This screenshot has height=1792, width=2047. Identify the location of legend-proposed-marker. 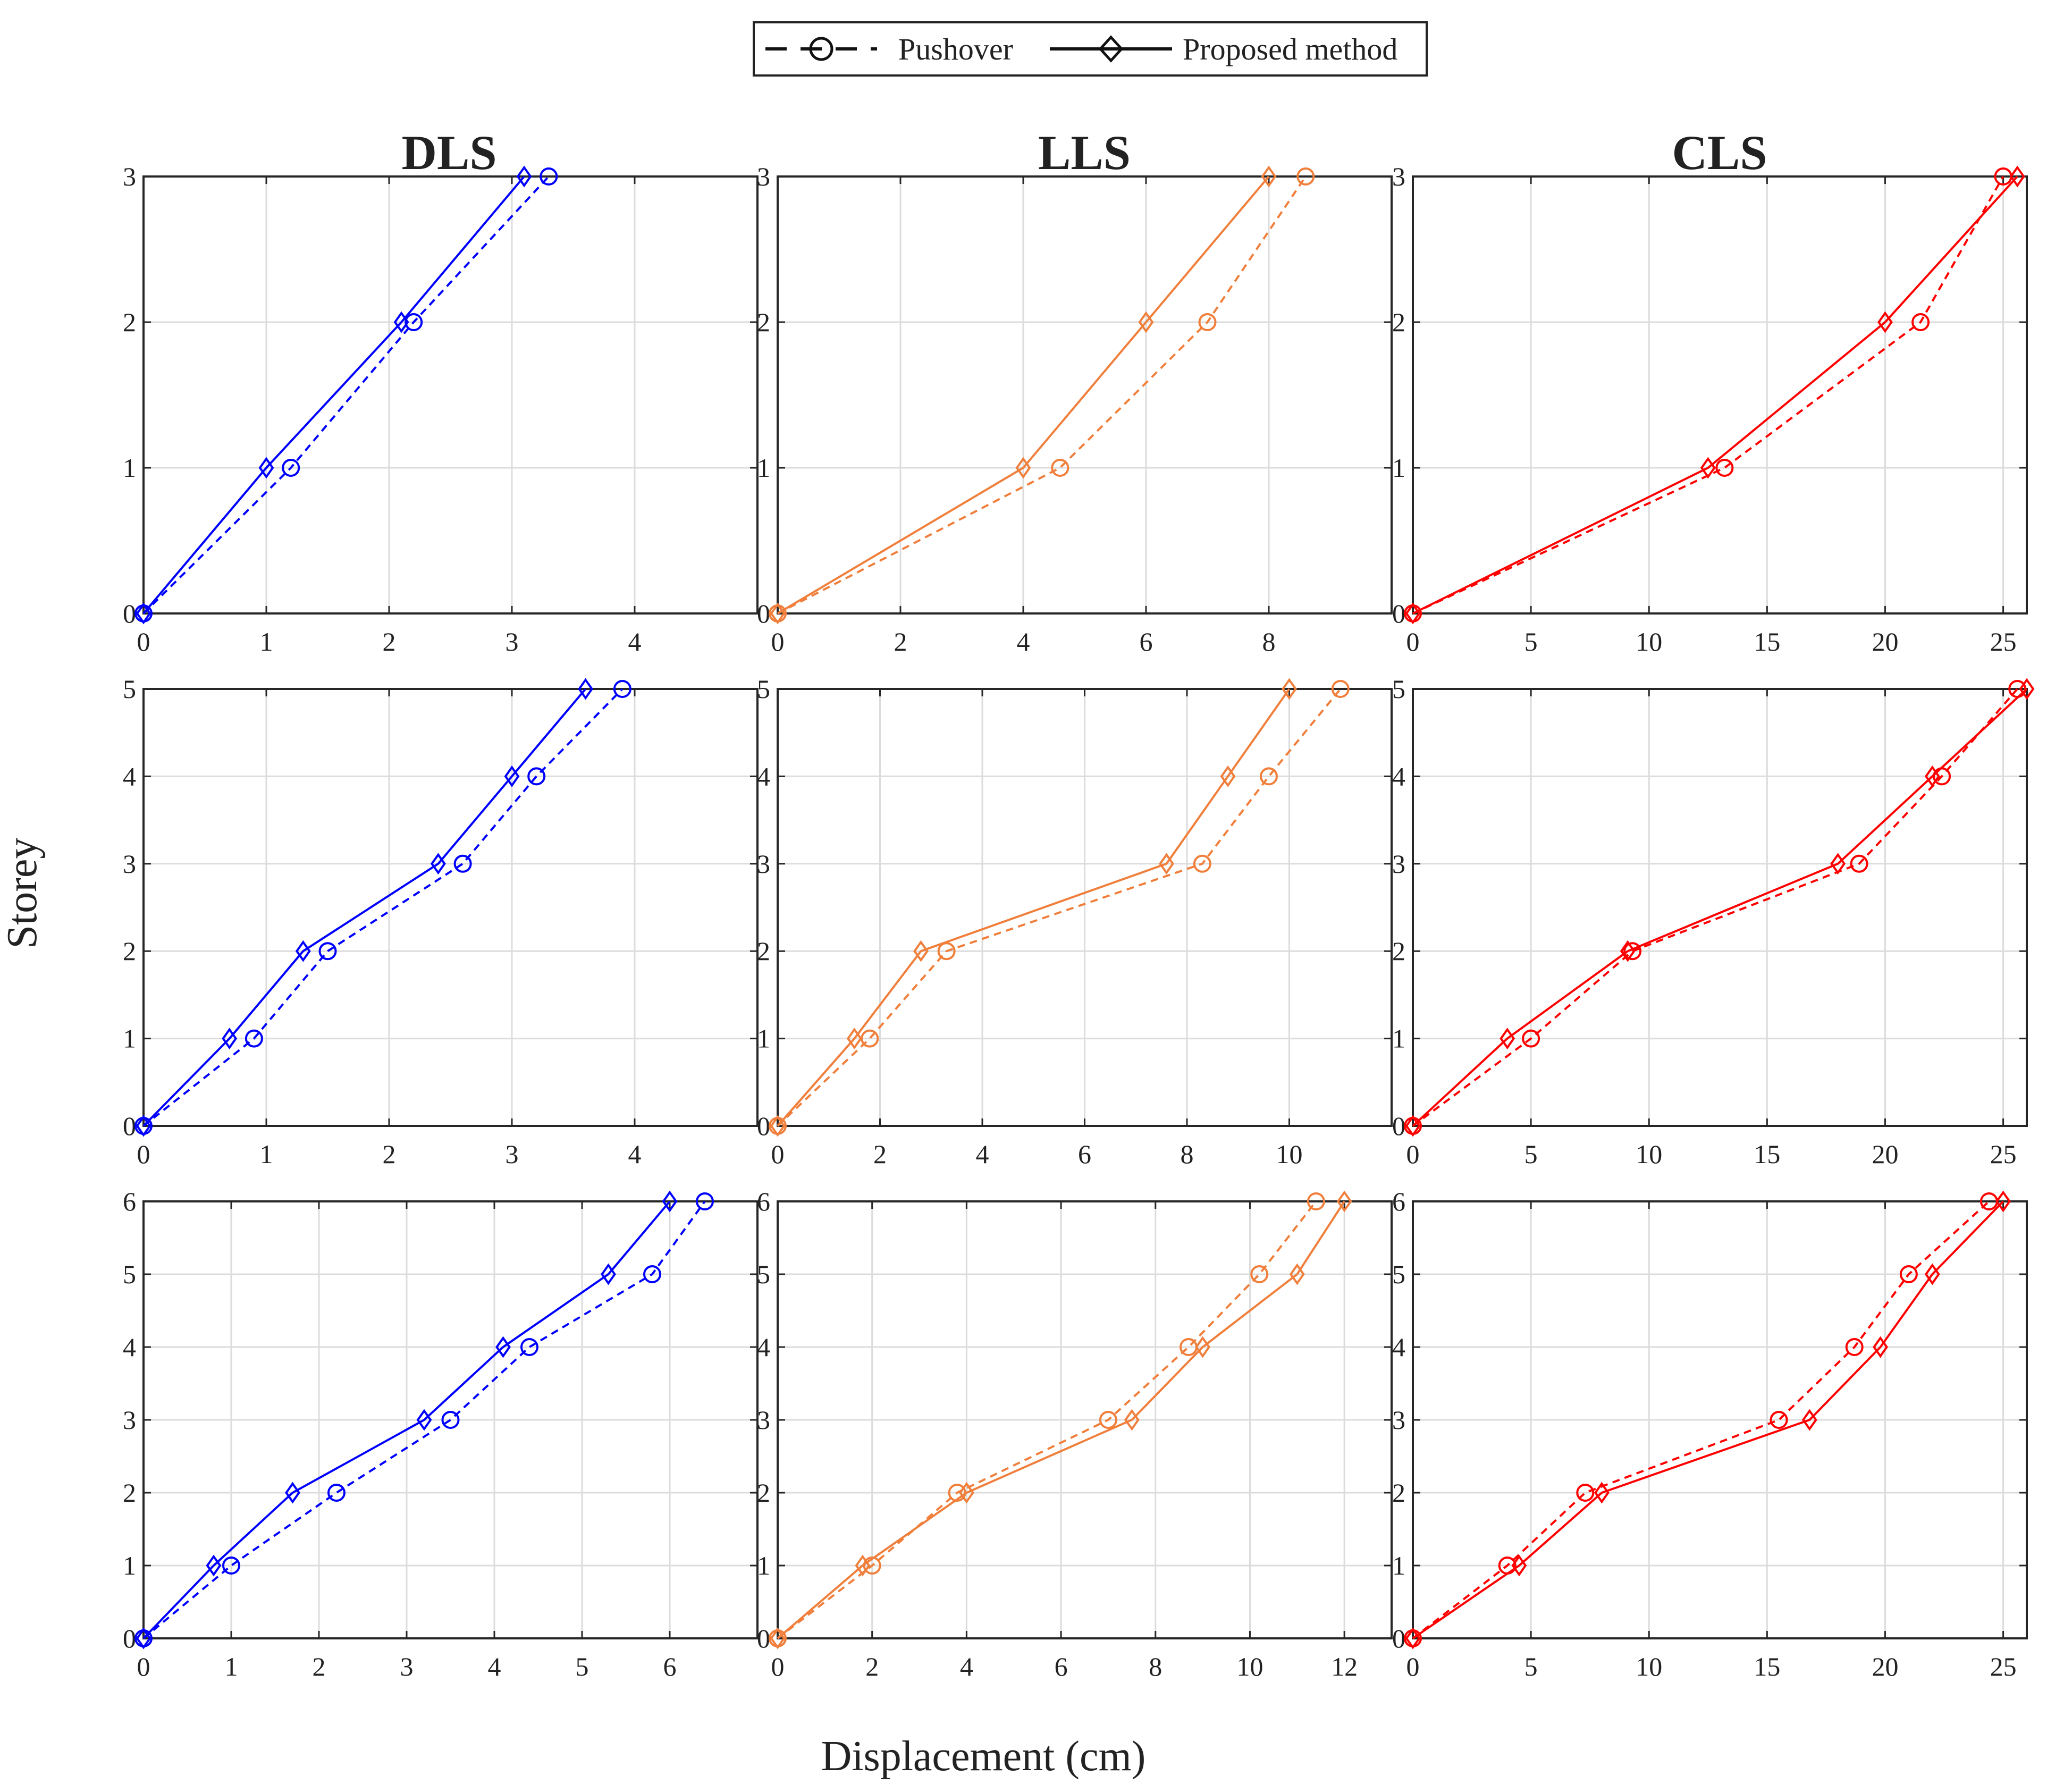
(1111, 49).